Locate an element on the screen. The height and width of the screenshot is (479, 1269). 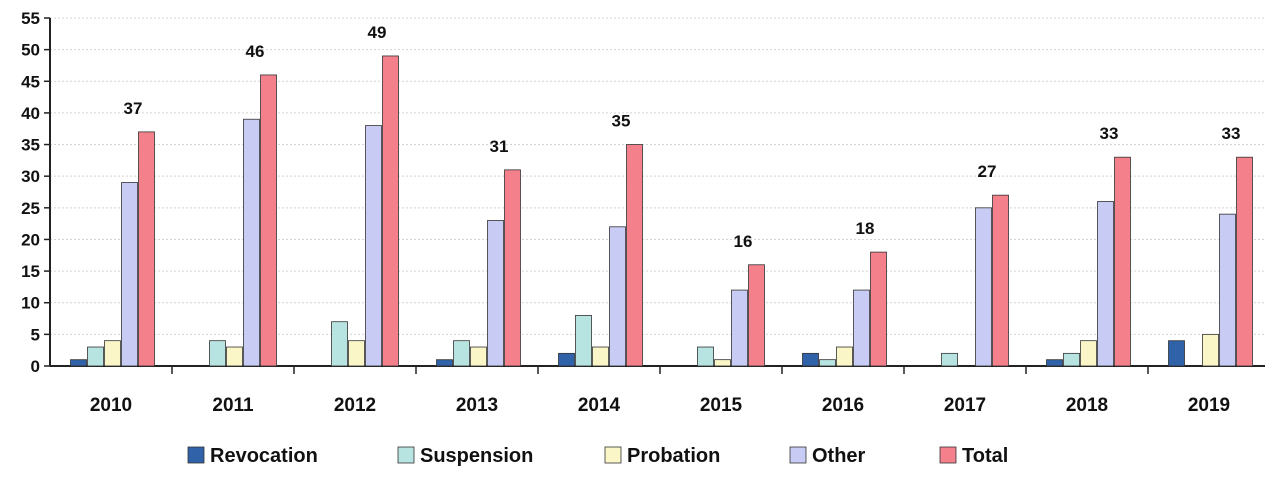
y-tick-label: 30 is located at coordinates (30, 176).